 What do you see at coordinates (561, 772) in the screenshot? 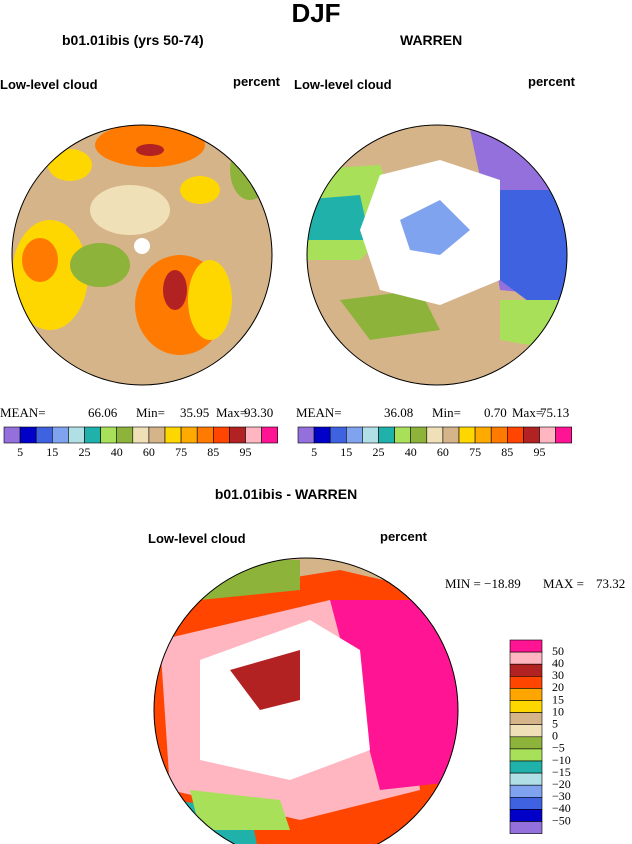
I see `colorbar-label: −15` at bounding box center [561, 772].